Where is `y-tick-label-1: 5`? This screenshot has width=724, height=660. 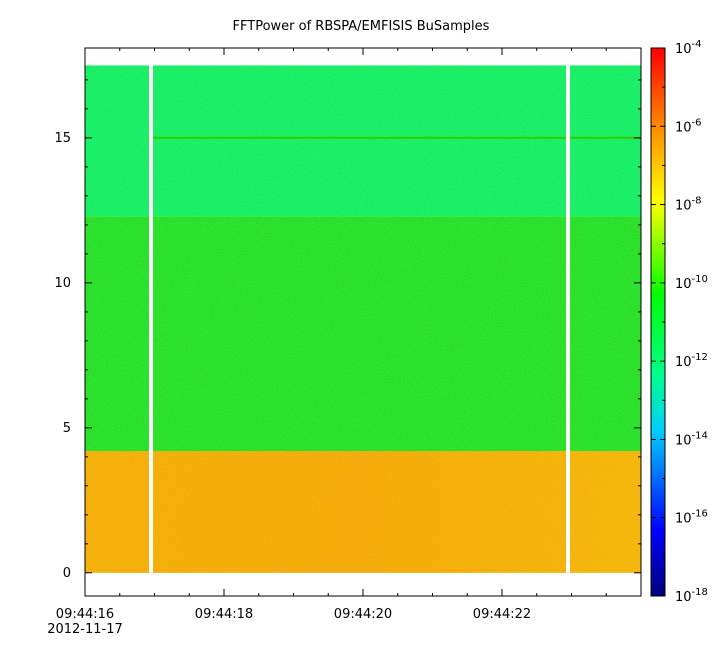
y-tick-label-1: 5 is located at coordinates (67, 428).